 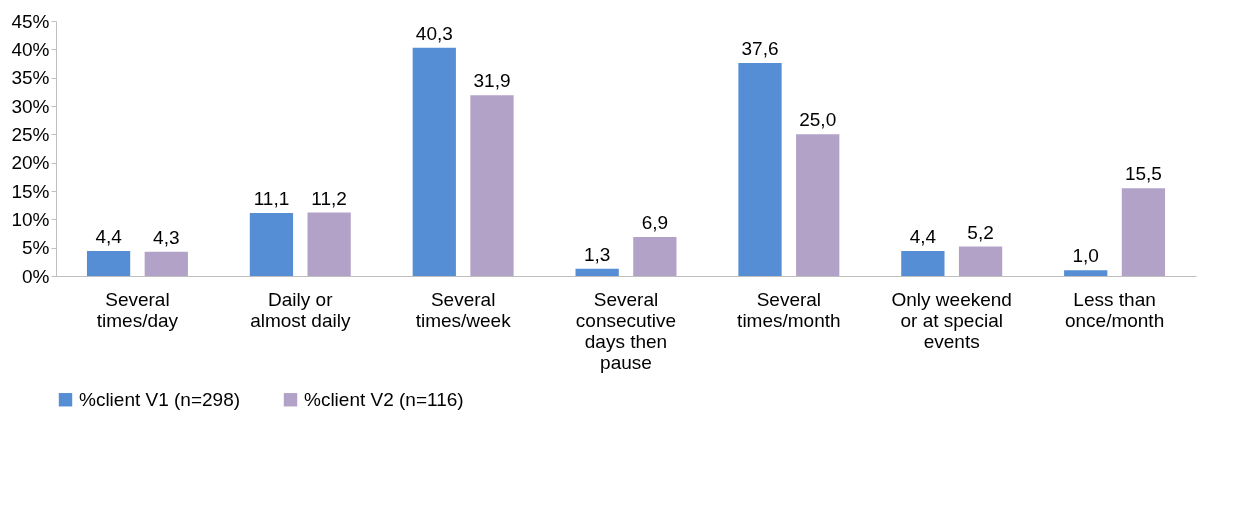 What do you see at coordinates (300, 309) in the screenshot?
I see `x-tick-label: Daily or almost daily` at bounding box center [300, 309].